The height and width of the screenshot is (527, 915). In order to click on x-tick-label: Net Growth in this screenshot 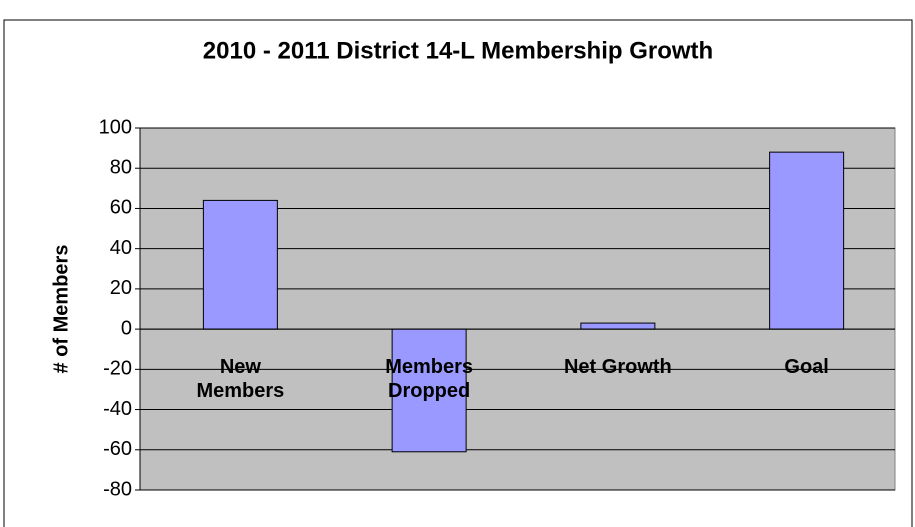, I will do `click(617, 367)`.